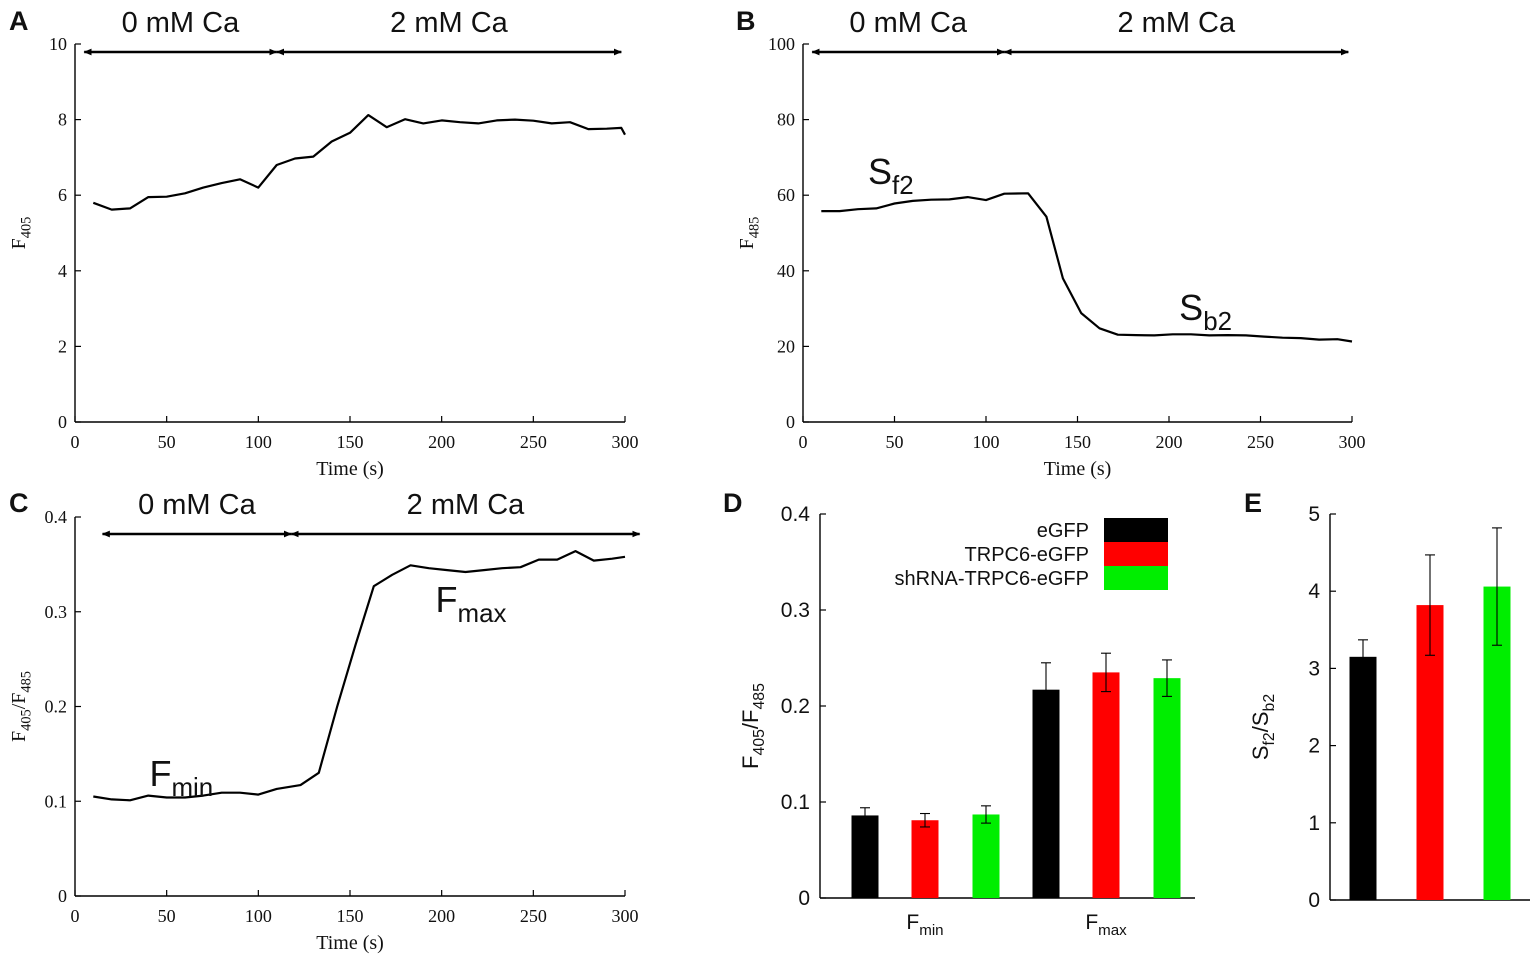 This screenshot has width=1536, height=959. Describe the element at coordinates (1387, 700) in the screenshot. I see `panel-e: E 0 1 2 3 4 5 Sf2/Sb2` at that location.